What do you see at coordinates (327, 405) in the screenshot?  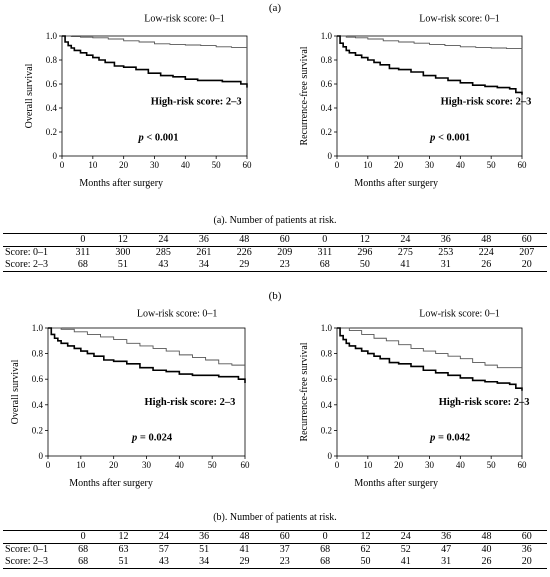 I see `y-tick-label: 0.4` at bounding box center [327, 405].